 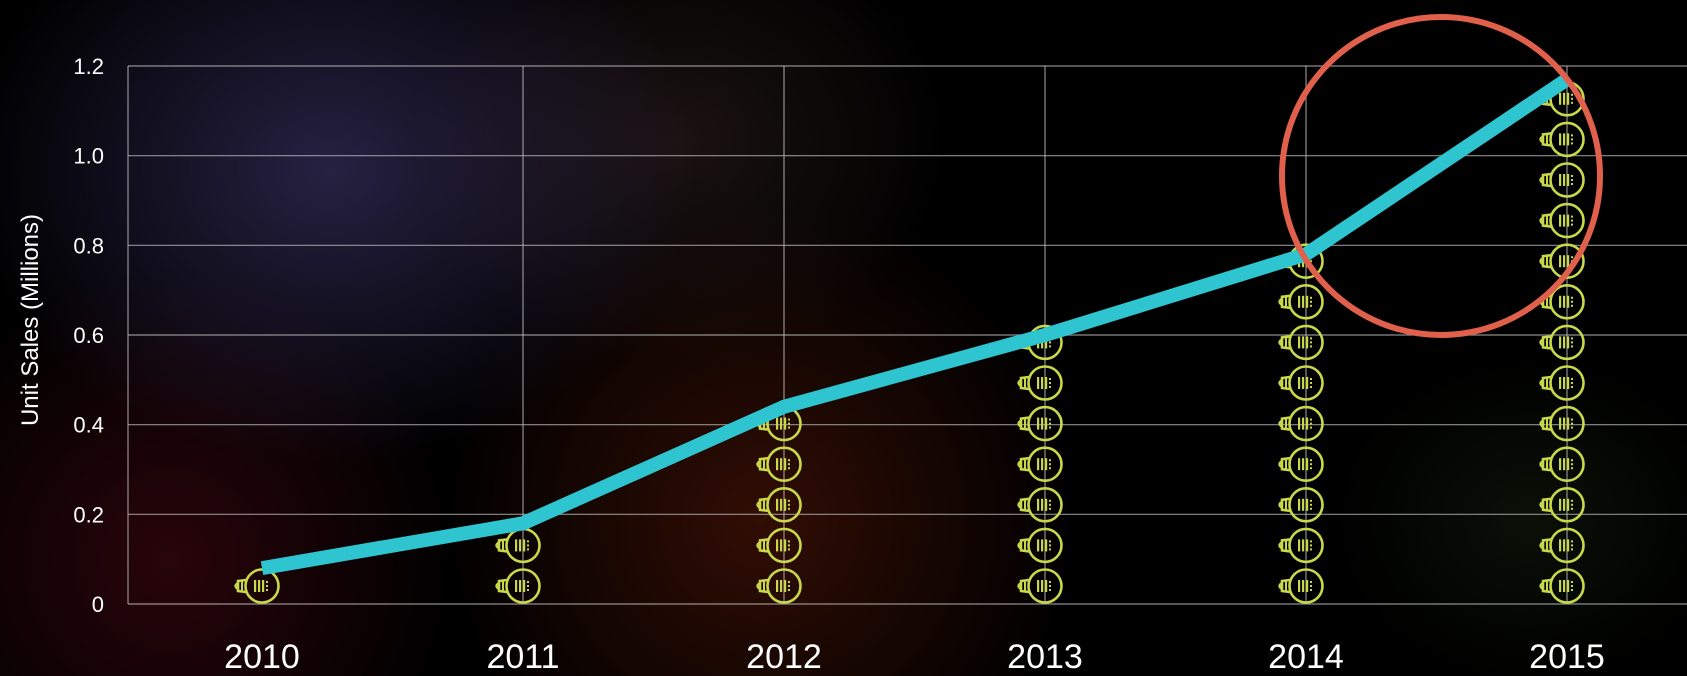 What do you see at coordinates (522, 657) in the screenshot?
I see `x-tick-label: 2011` at bounding box center [522, 657].